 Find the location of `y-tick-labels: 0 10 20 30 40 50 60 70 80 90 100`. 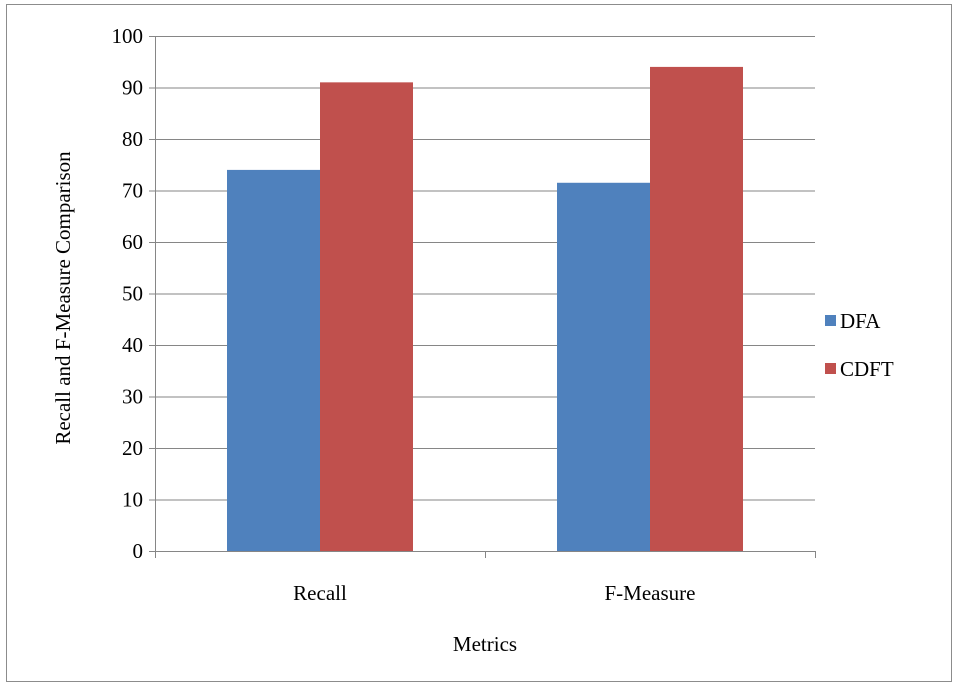

y-tick-labels: 0 10 20 30 40 50 60 70 80 90 100 is located at coordinates (128, 293).